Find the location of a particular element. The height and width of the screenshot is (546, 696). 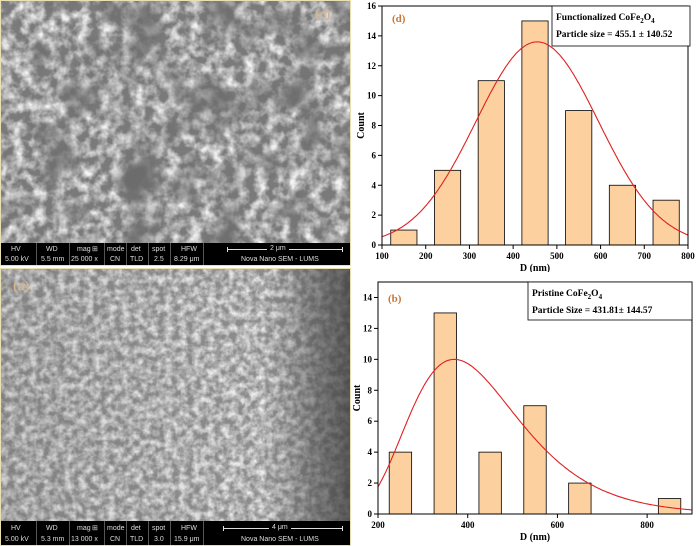

y-tick-label: 16 is located at coordinates (372, 6).